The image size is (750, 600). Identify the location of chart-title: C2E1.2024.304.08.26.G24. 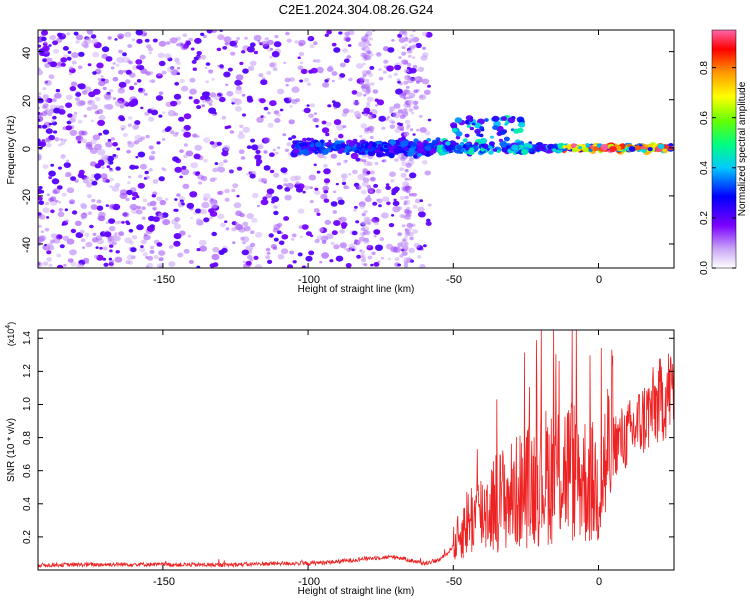
(356, 9).